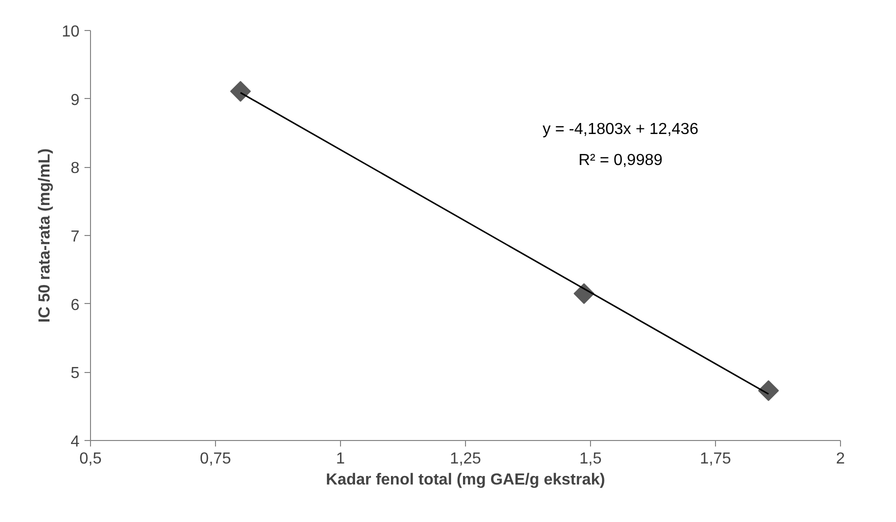 Image resolution: width=896 pixels, height=522 pixels. What do you see at coordinates (45, 235) in the screenshot?
I see `y-axis-title: IC 50 rata-rata (mg/mL)` at bounding box center [45, 235].